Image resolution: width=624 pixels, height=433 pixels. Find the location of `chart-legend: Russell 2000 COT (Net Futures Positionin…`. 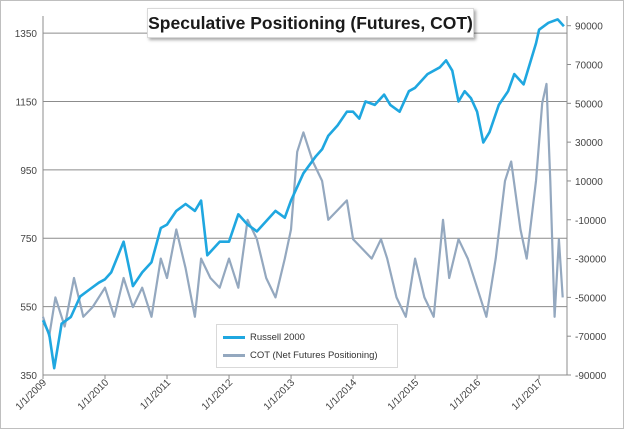

chart-legend: Russell 2000 COT (Net Futures Positionin… is located at coordinates (307, 346).